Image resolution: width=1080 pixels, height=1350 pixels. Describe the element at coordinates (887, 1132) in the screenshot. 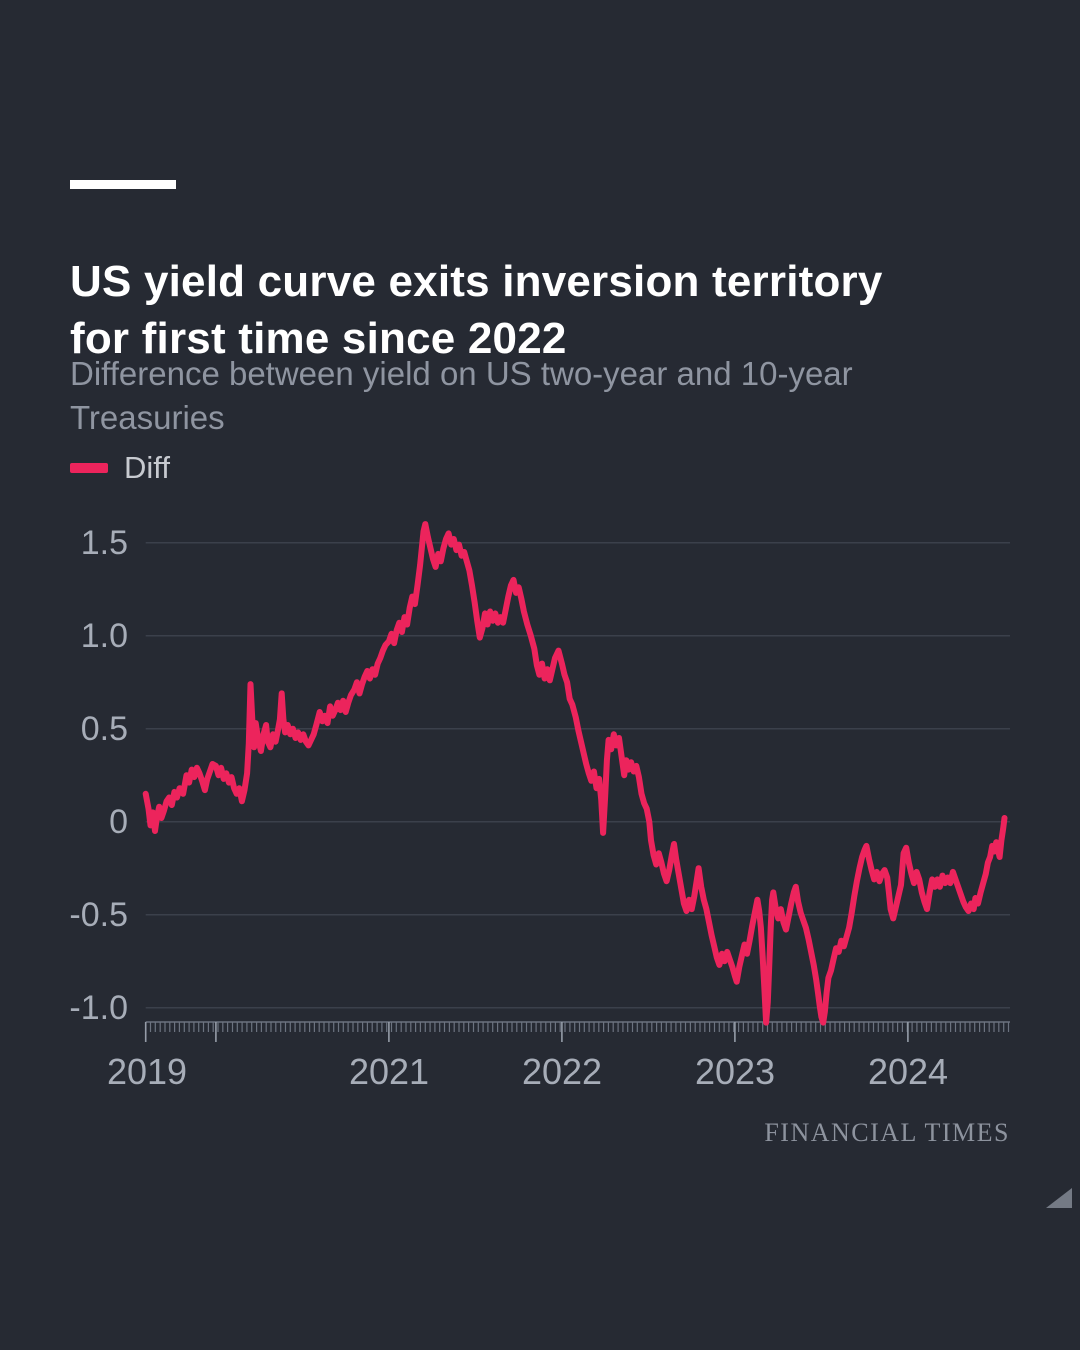

I see `ft-credit: FINANCIAL TIMES` at that location.